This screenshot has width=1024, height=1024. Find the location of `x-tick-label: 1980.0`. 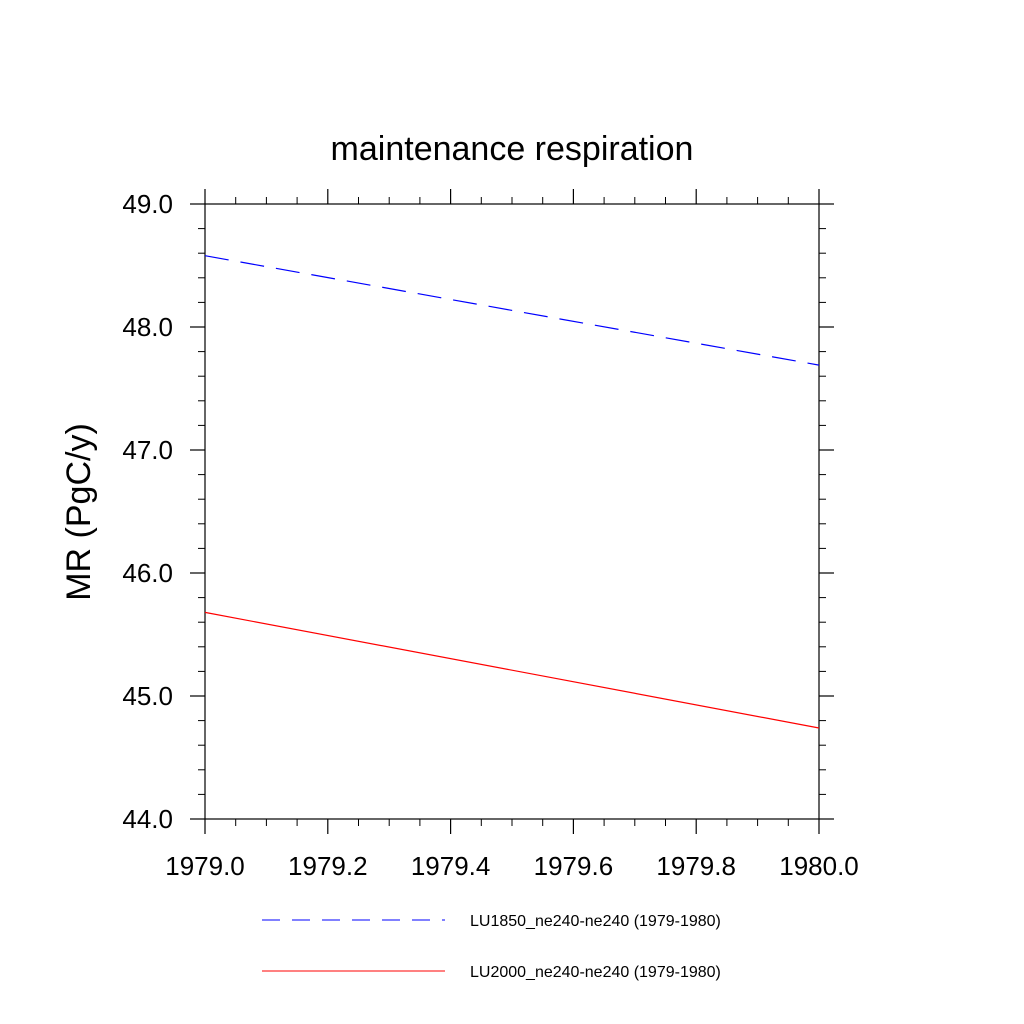

x-tick-label: 1980.0 is located at coordinates (819, 866).